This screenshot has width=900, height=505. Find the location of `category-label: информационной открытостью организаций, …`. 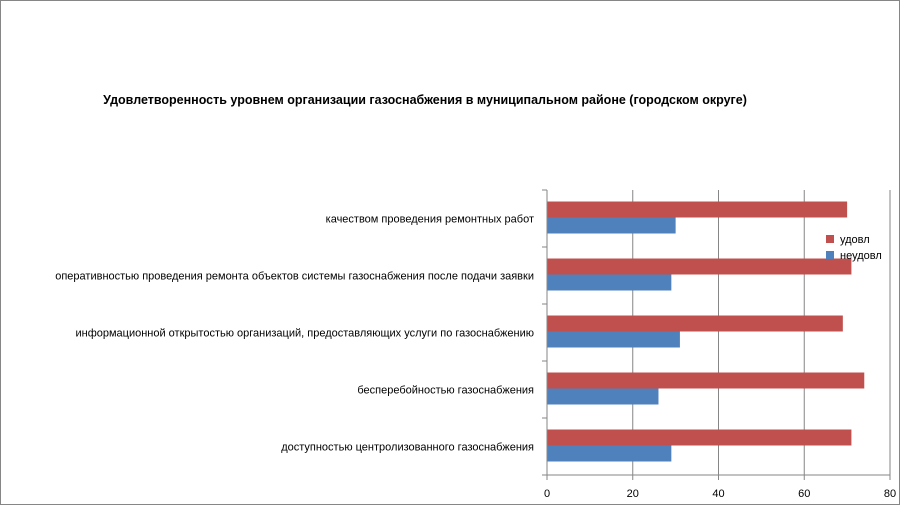

category-label: информационной открытостью организаций, … is located at coordinates (304, 334).